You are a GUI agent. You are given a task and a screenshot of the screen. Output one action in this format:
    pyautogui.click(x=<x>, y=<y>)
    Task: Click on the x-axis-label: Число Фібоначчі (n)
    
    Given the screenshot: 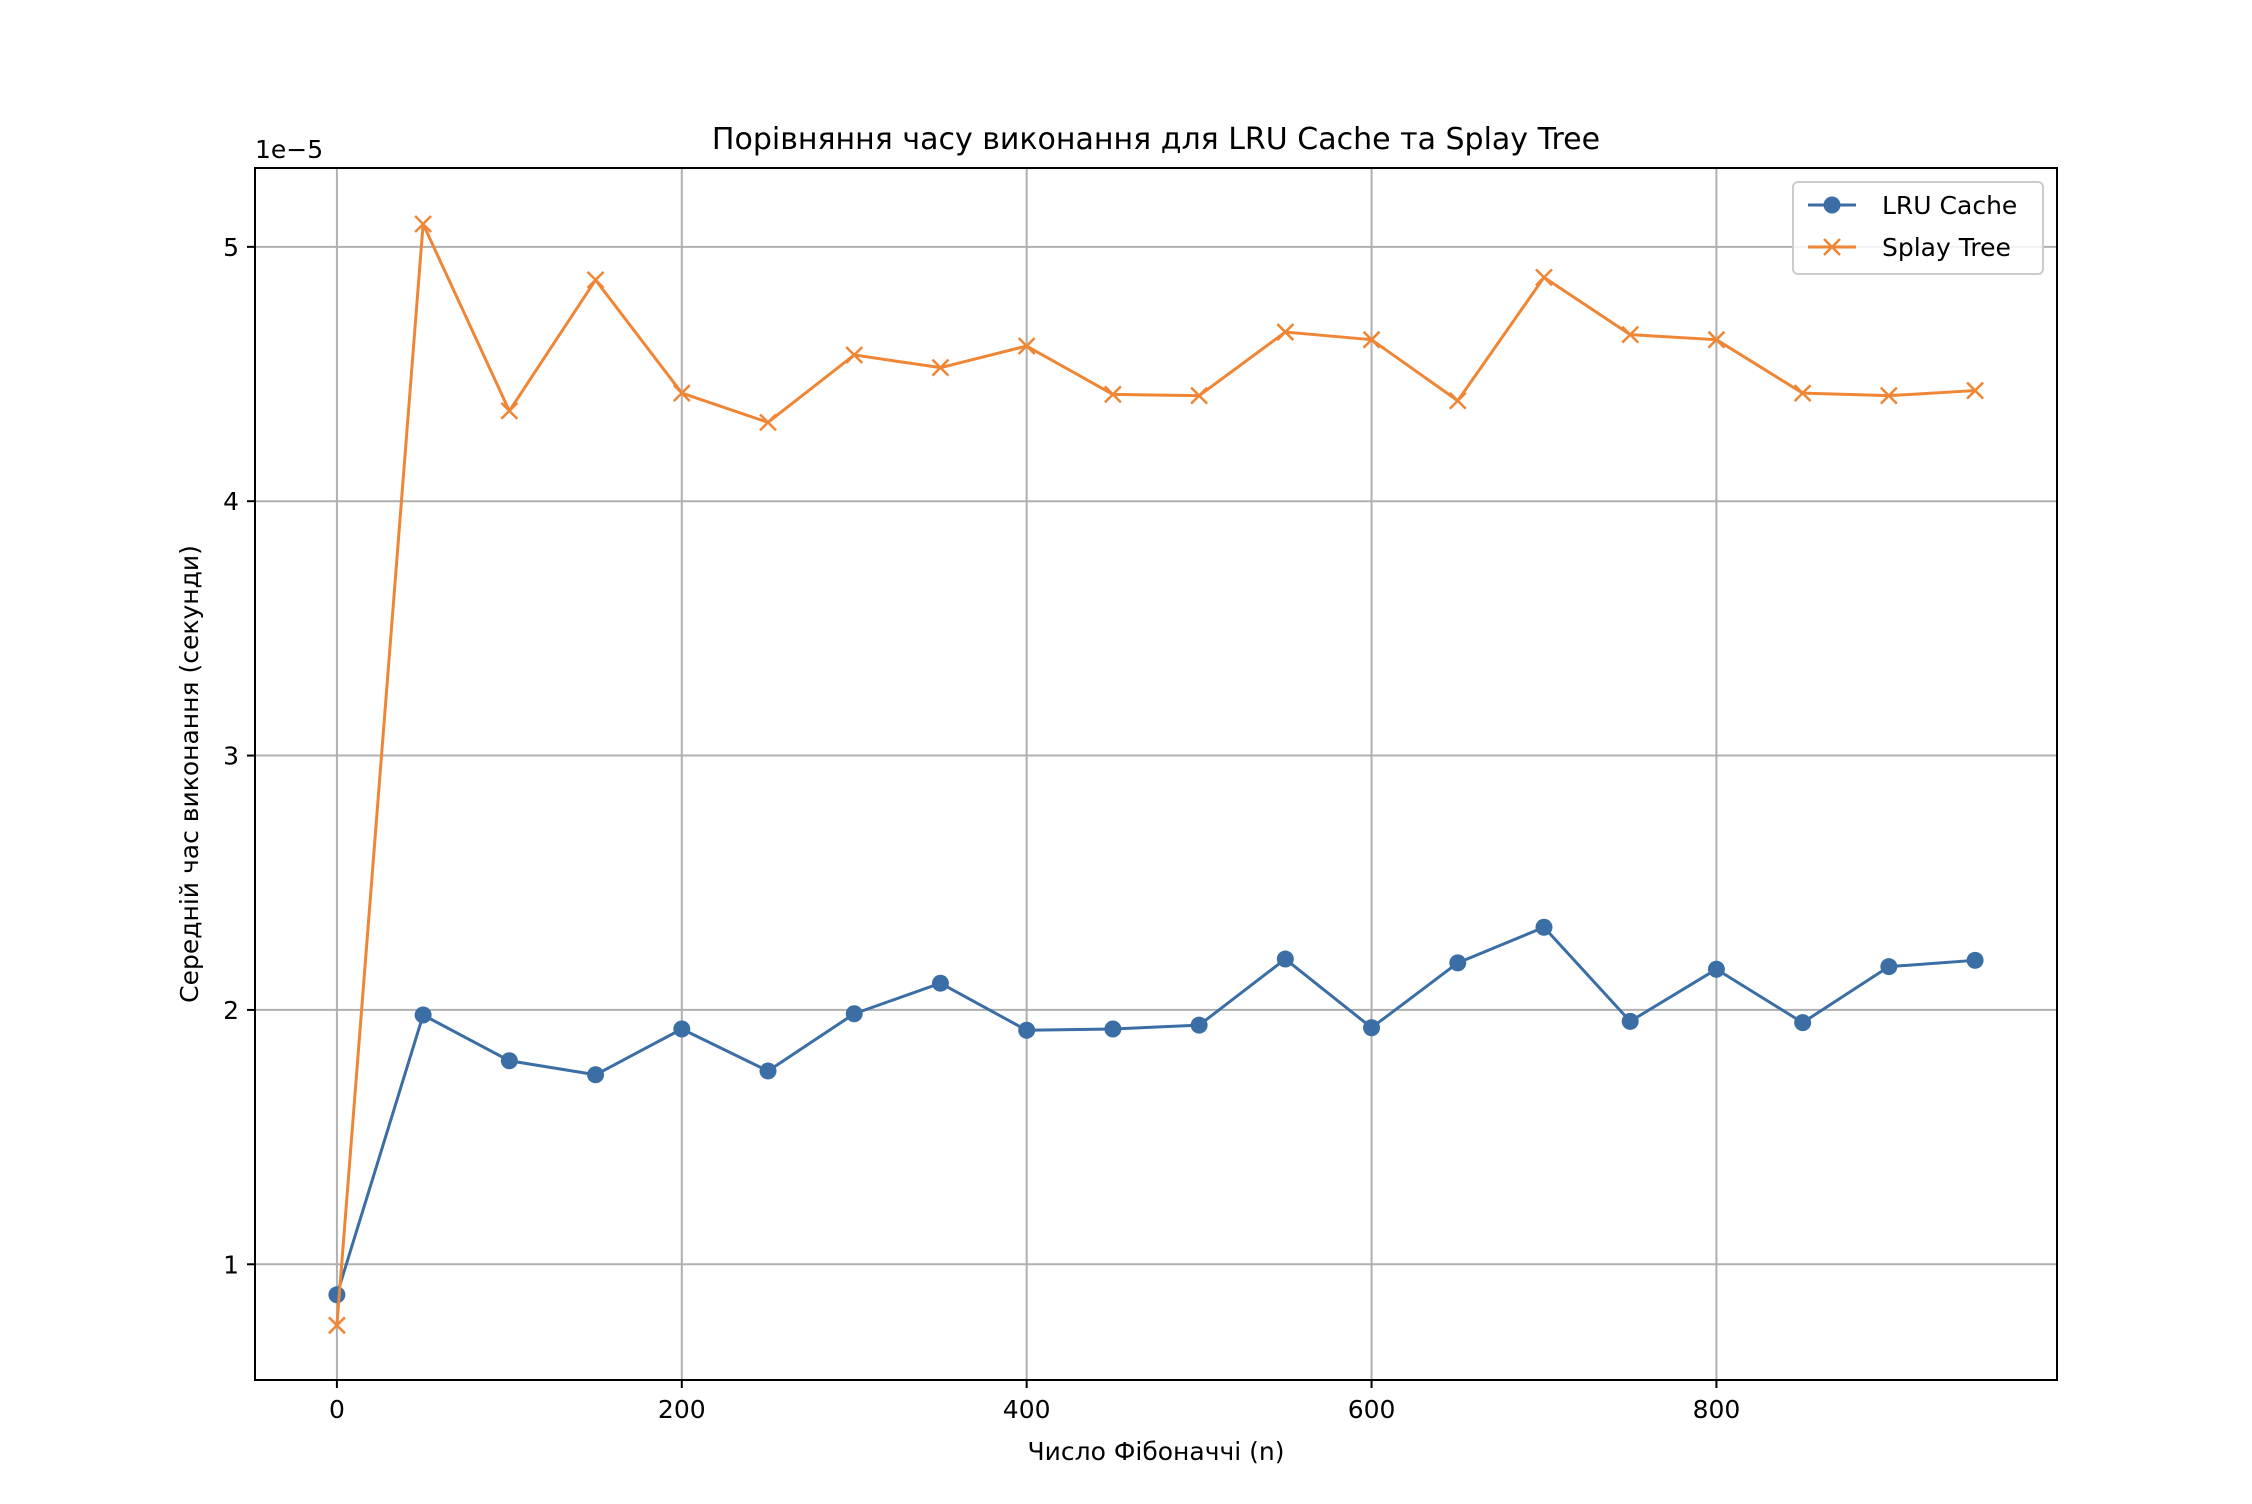 What is the action you would take?
    pyautogui.click(x=1156, y=1451)
    